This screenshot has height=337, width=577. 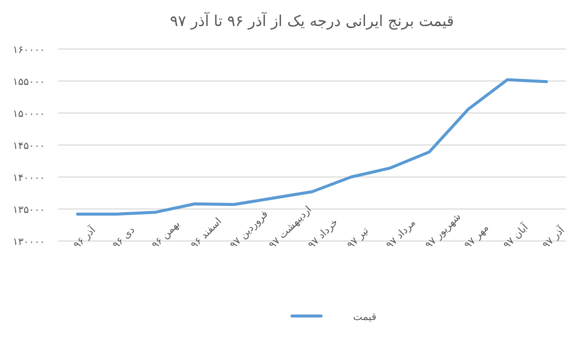 I want to click on y-tick-label: ۱۴۰۰۰۰, so click(x=28, y=178).